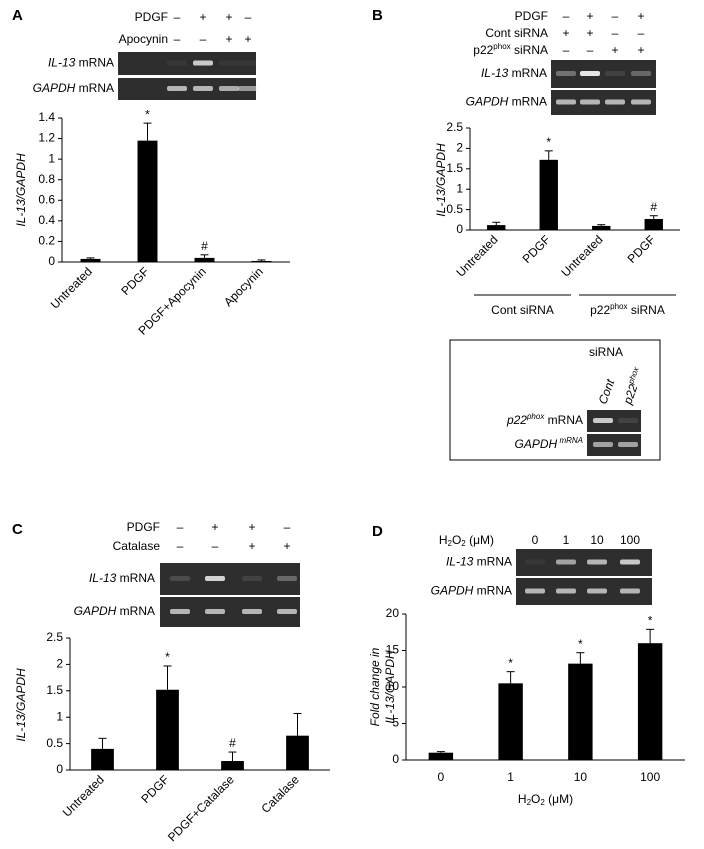 Image resolution: width=704 pixels, height=849 pixels. What do you see at coordinates (459, 188) in the screenshot?
I see `y-tick-label: 1` at bounding box center [459, 188].